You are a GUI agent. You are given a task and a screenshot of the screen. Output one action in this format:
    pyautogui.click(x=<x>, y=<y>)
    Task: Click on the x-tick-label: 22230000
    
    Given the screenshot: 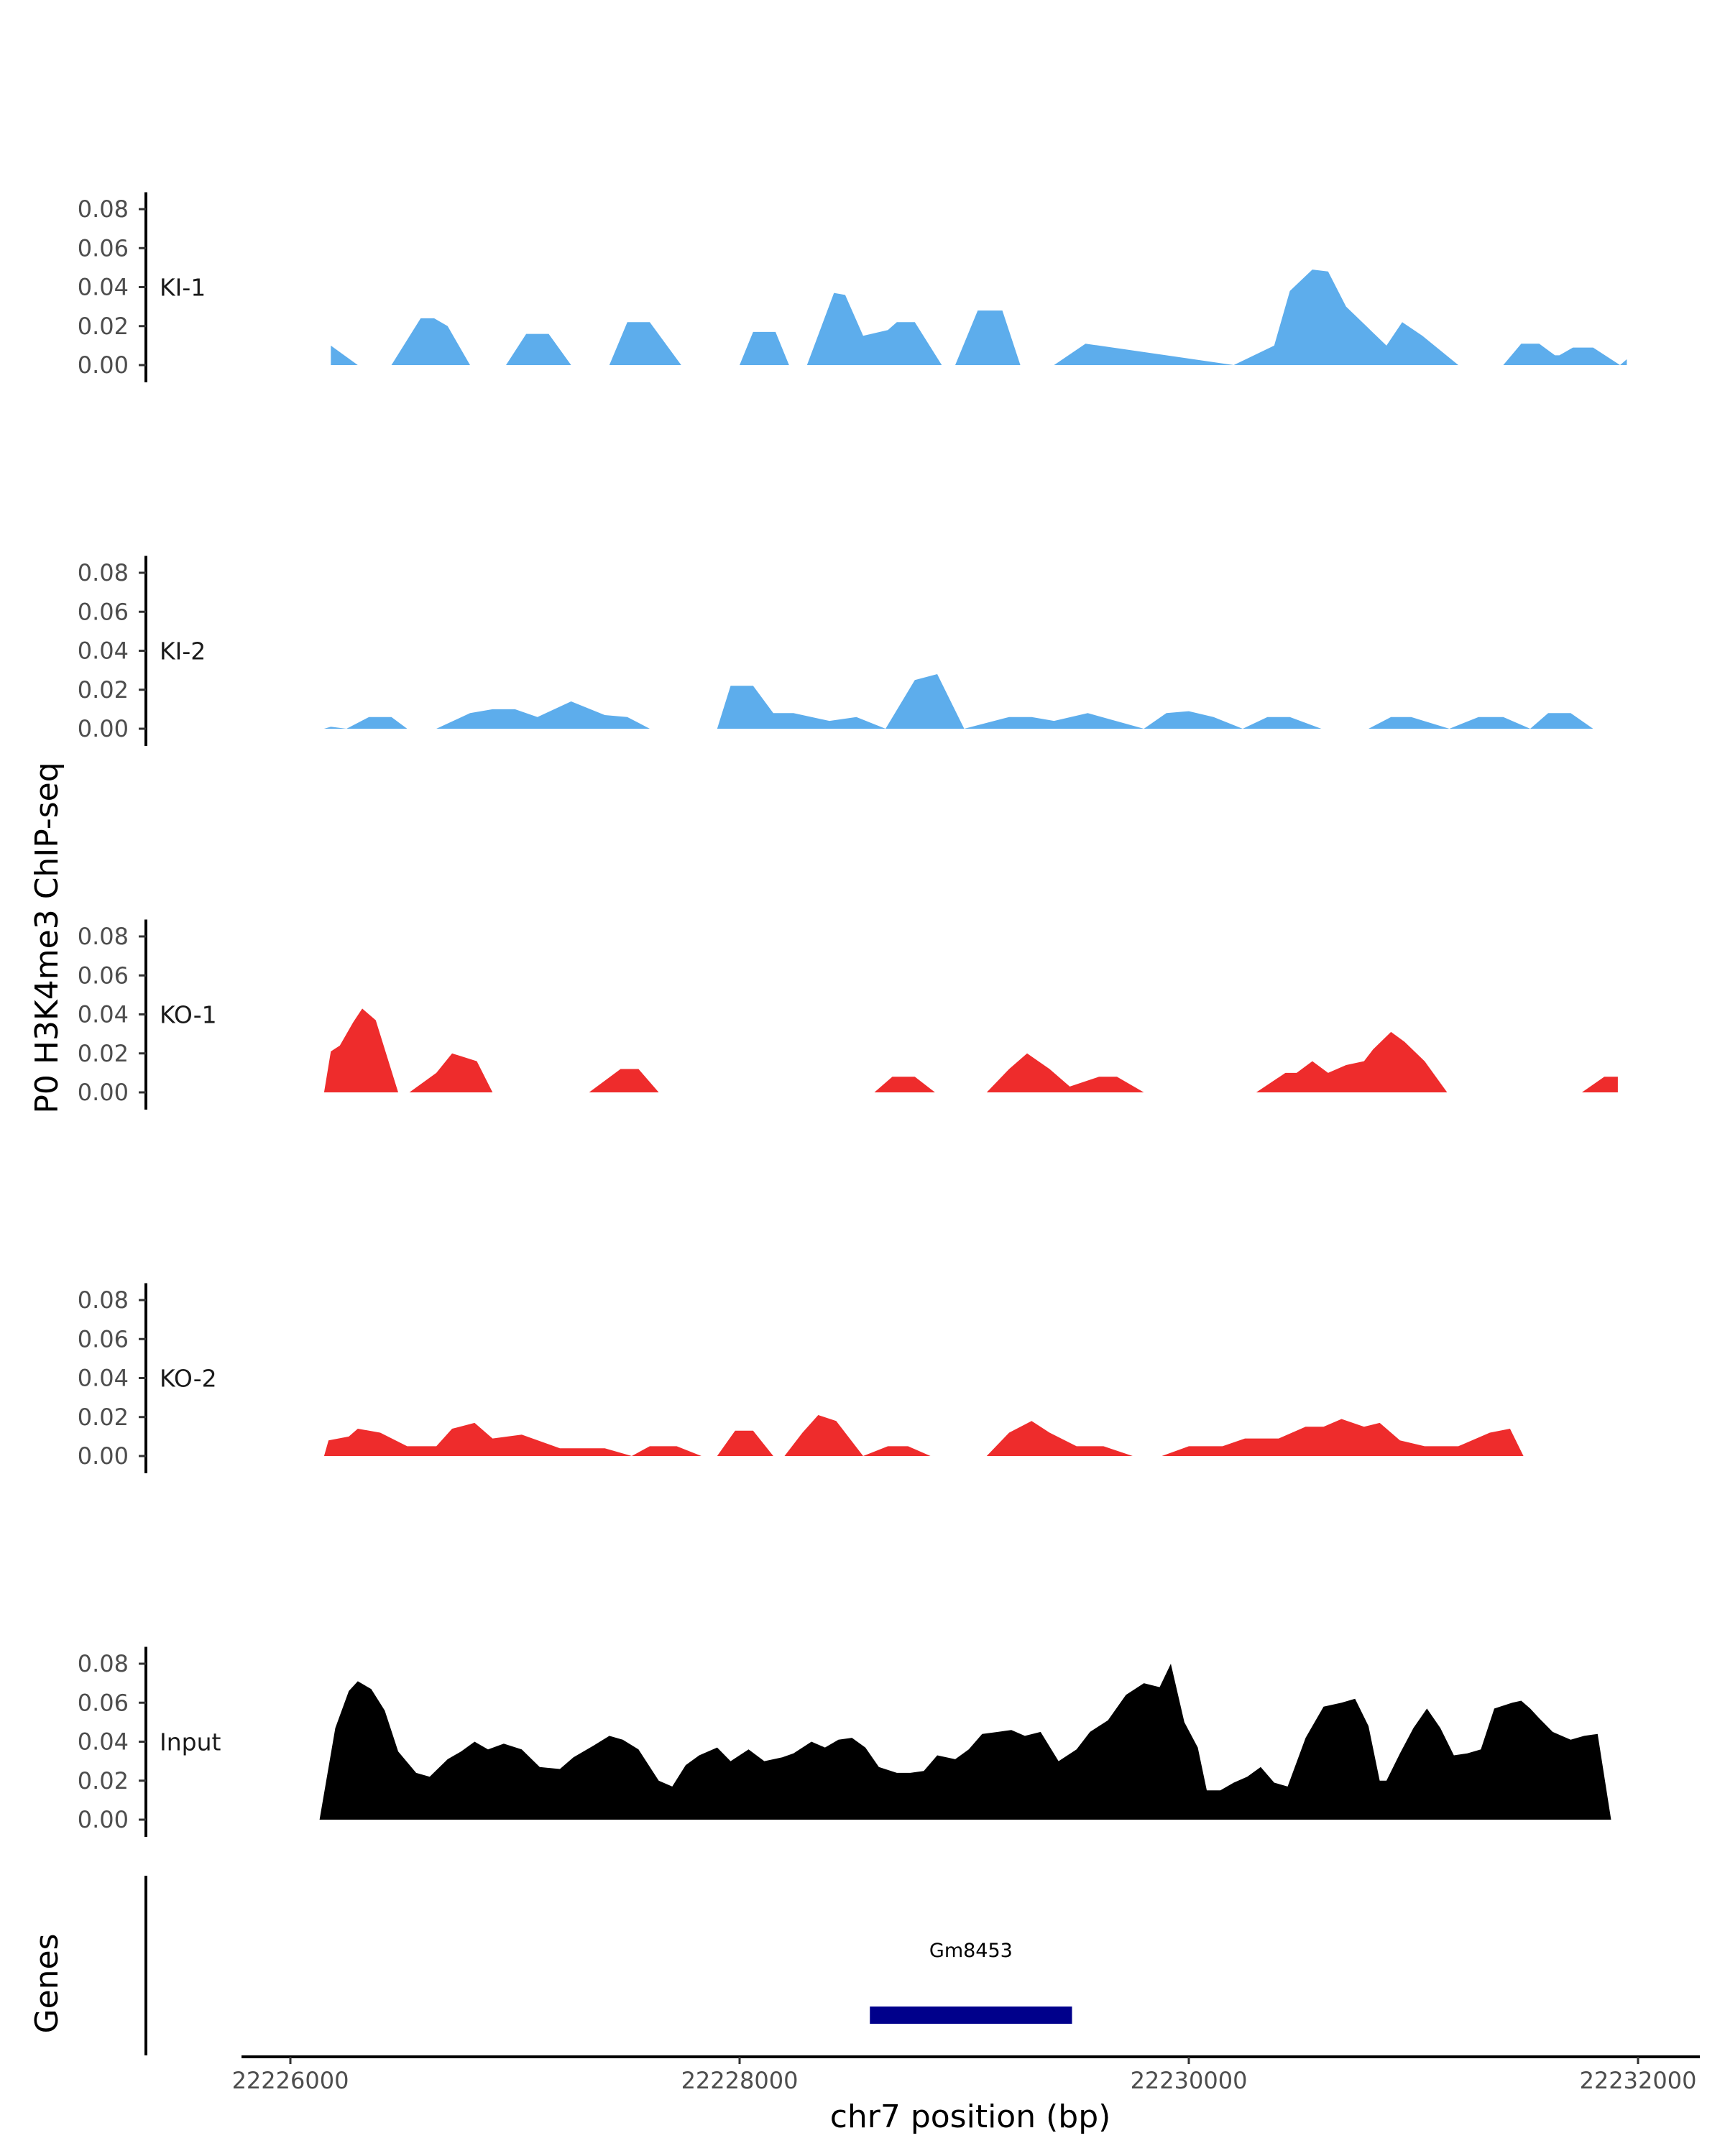 What is the action you would take?
    pyautogui.click(x=1189, y=2080)
    